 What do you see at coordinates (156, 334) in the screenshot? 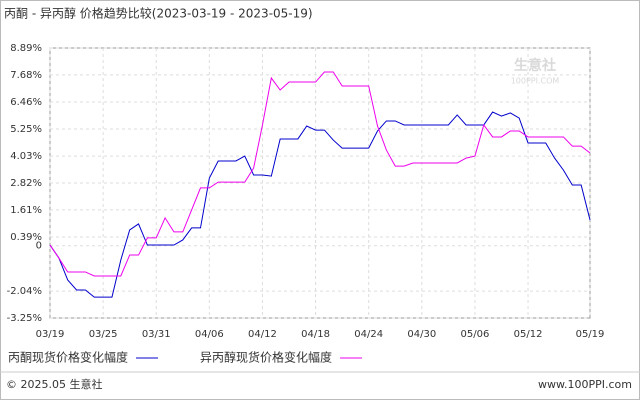
I see `x-tick-label: 03/31` at bounding box center [156, 334].